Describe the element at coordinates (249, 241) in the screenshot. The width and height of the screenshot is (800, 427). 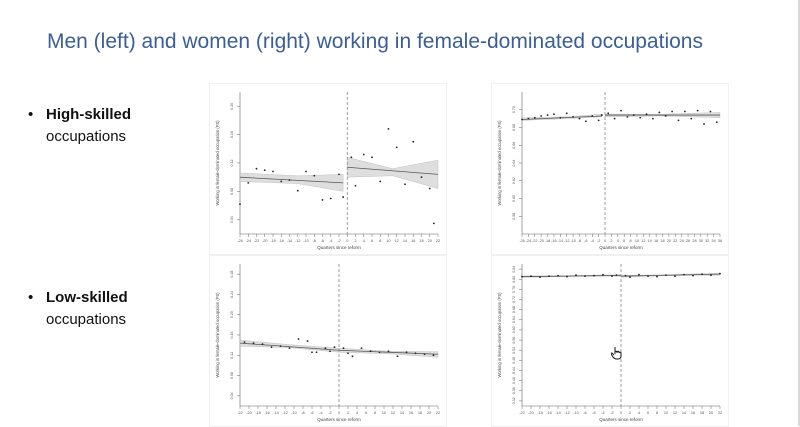
I see `x-tick-label: -24` at that location.